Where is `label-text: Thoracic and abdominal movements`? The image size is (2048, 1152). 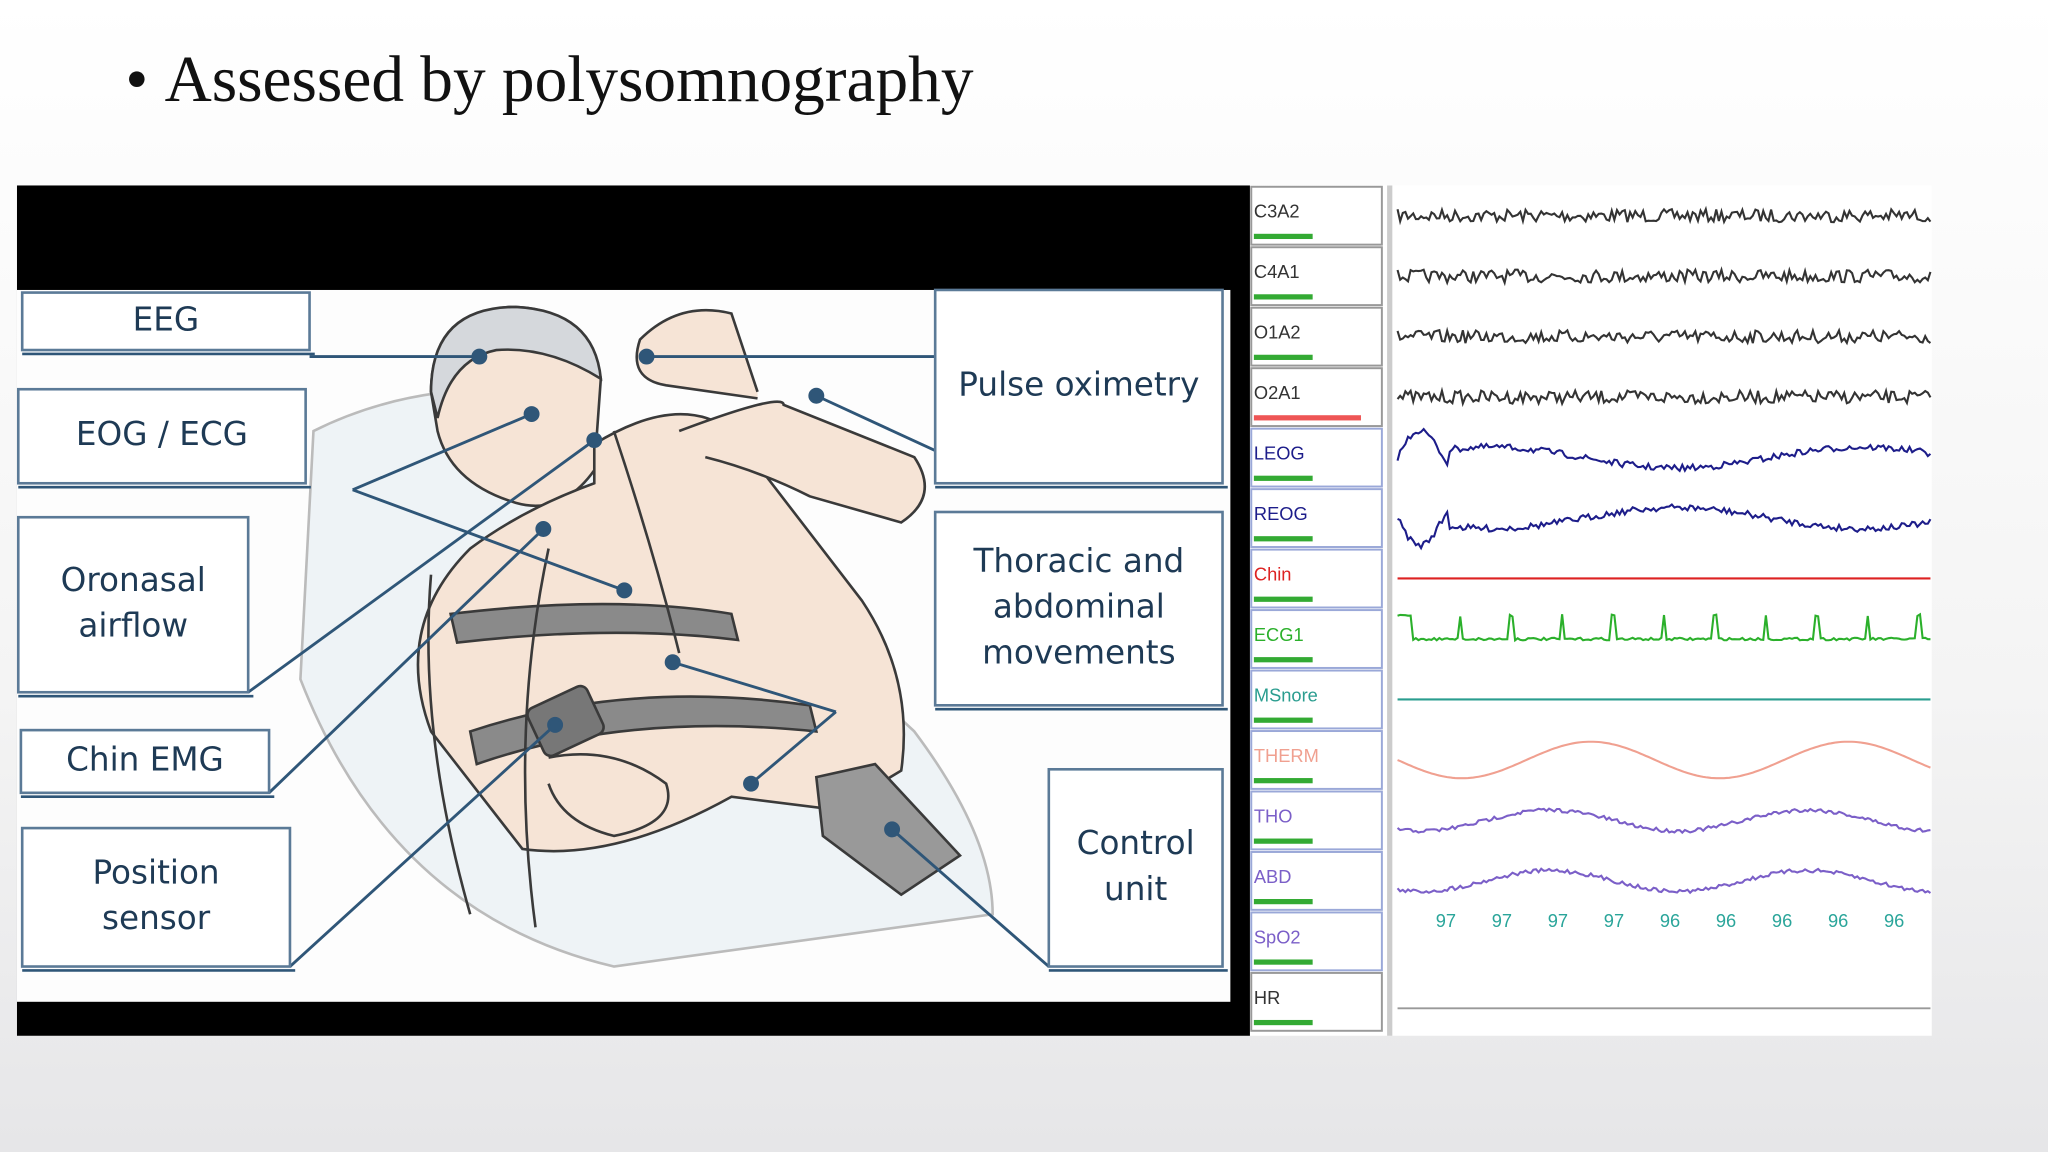 label-text: Thoracic and abdominal movements is located at coordinates (1078, 606).